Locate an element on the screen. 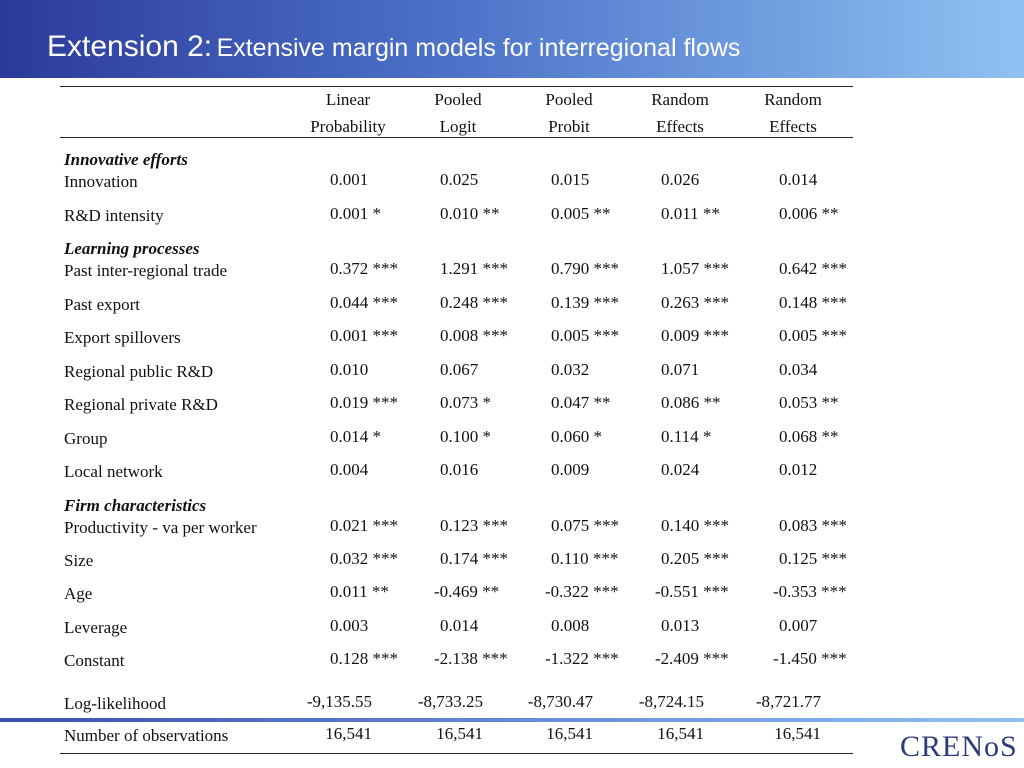  cell: 0.073 * is located at coordinates (465, 402).